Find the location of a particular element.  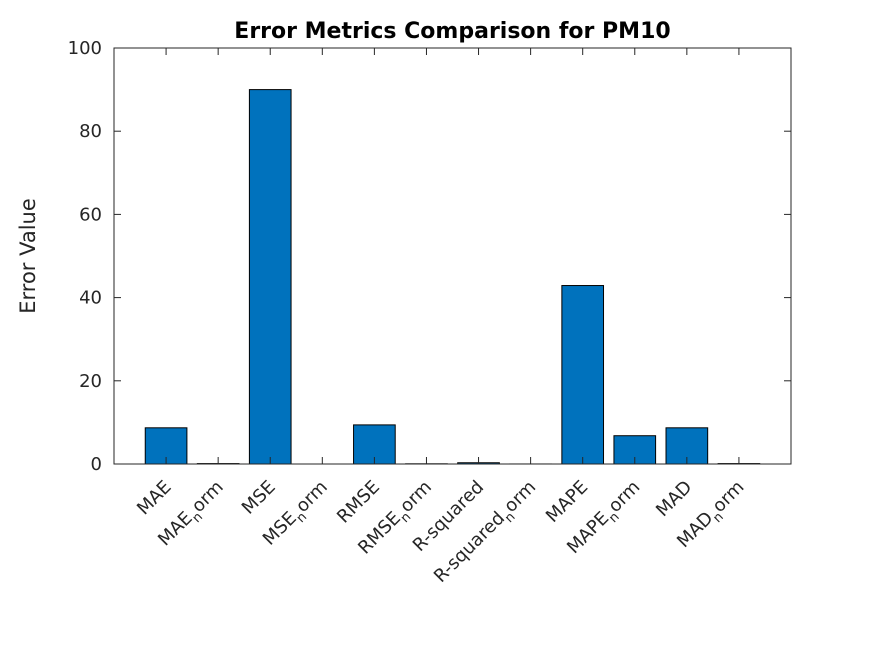

x-tick-label: RMSE is located at coordinates (358, 502).